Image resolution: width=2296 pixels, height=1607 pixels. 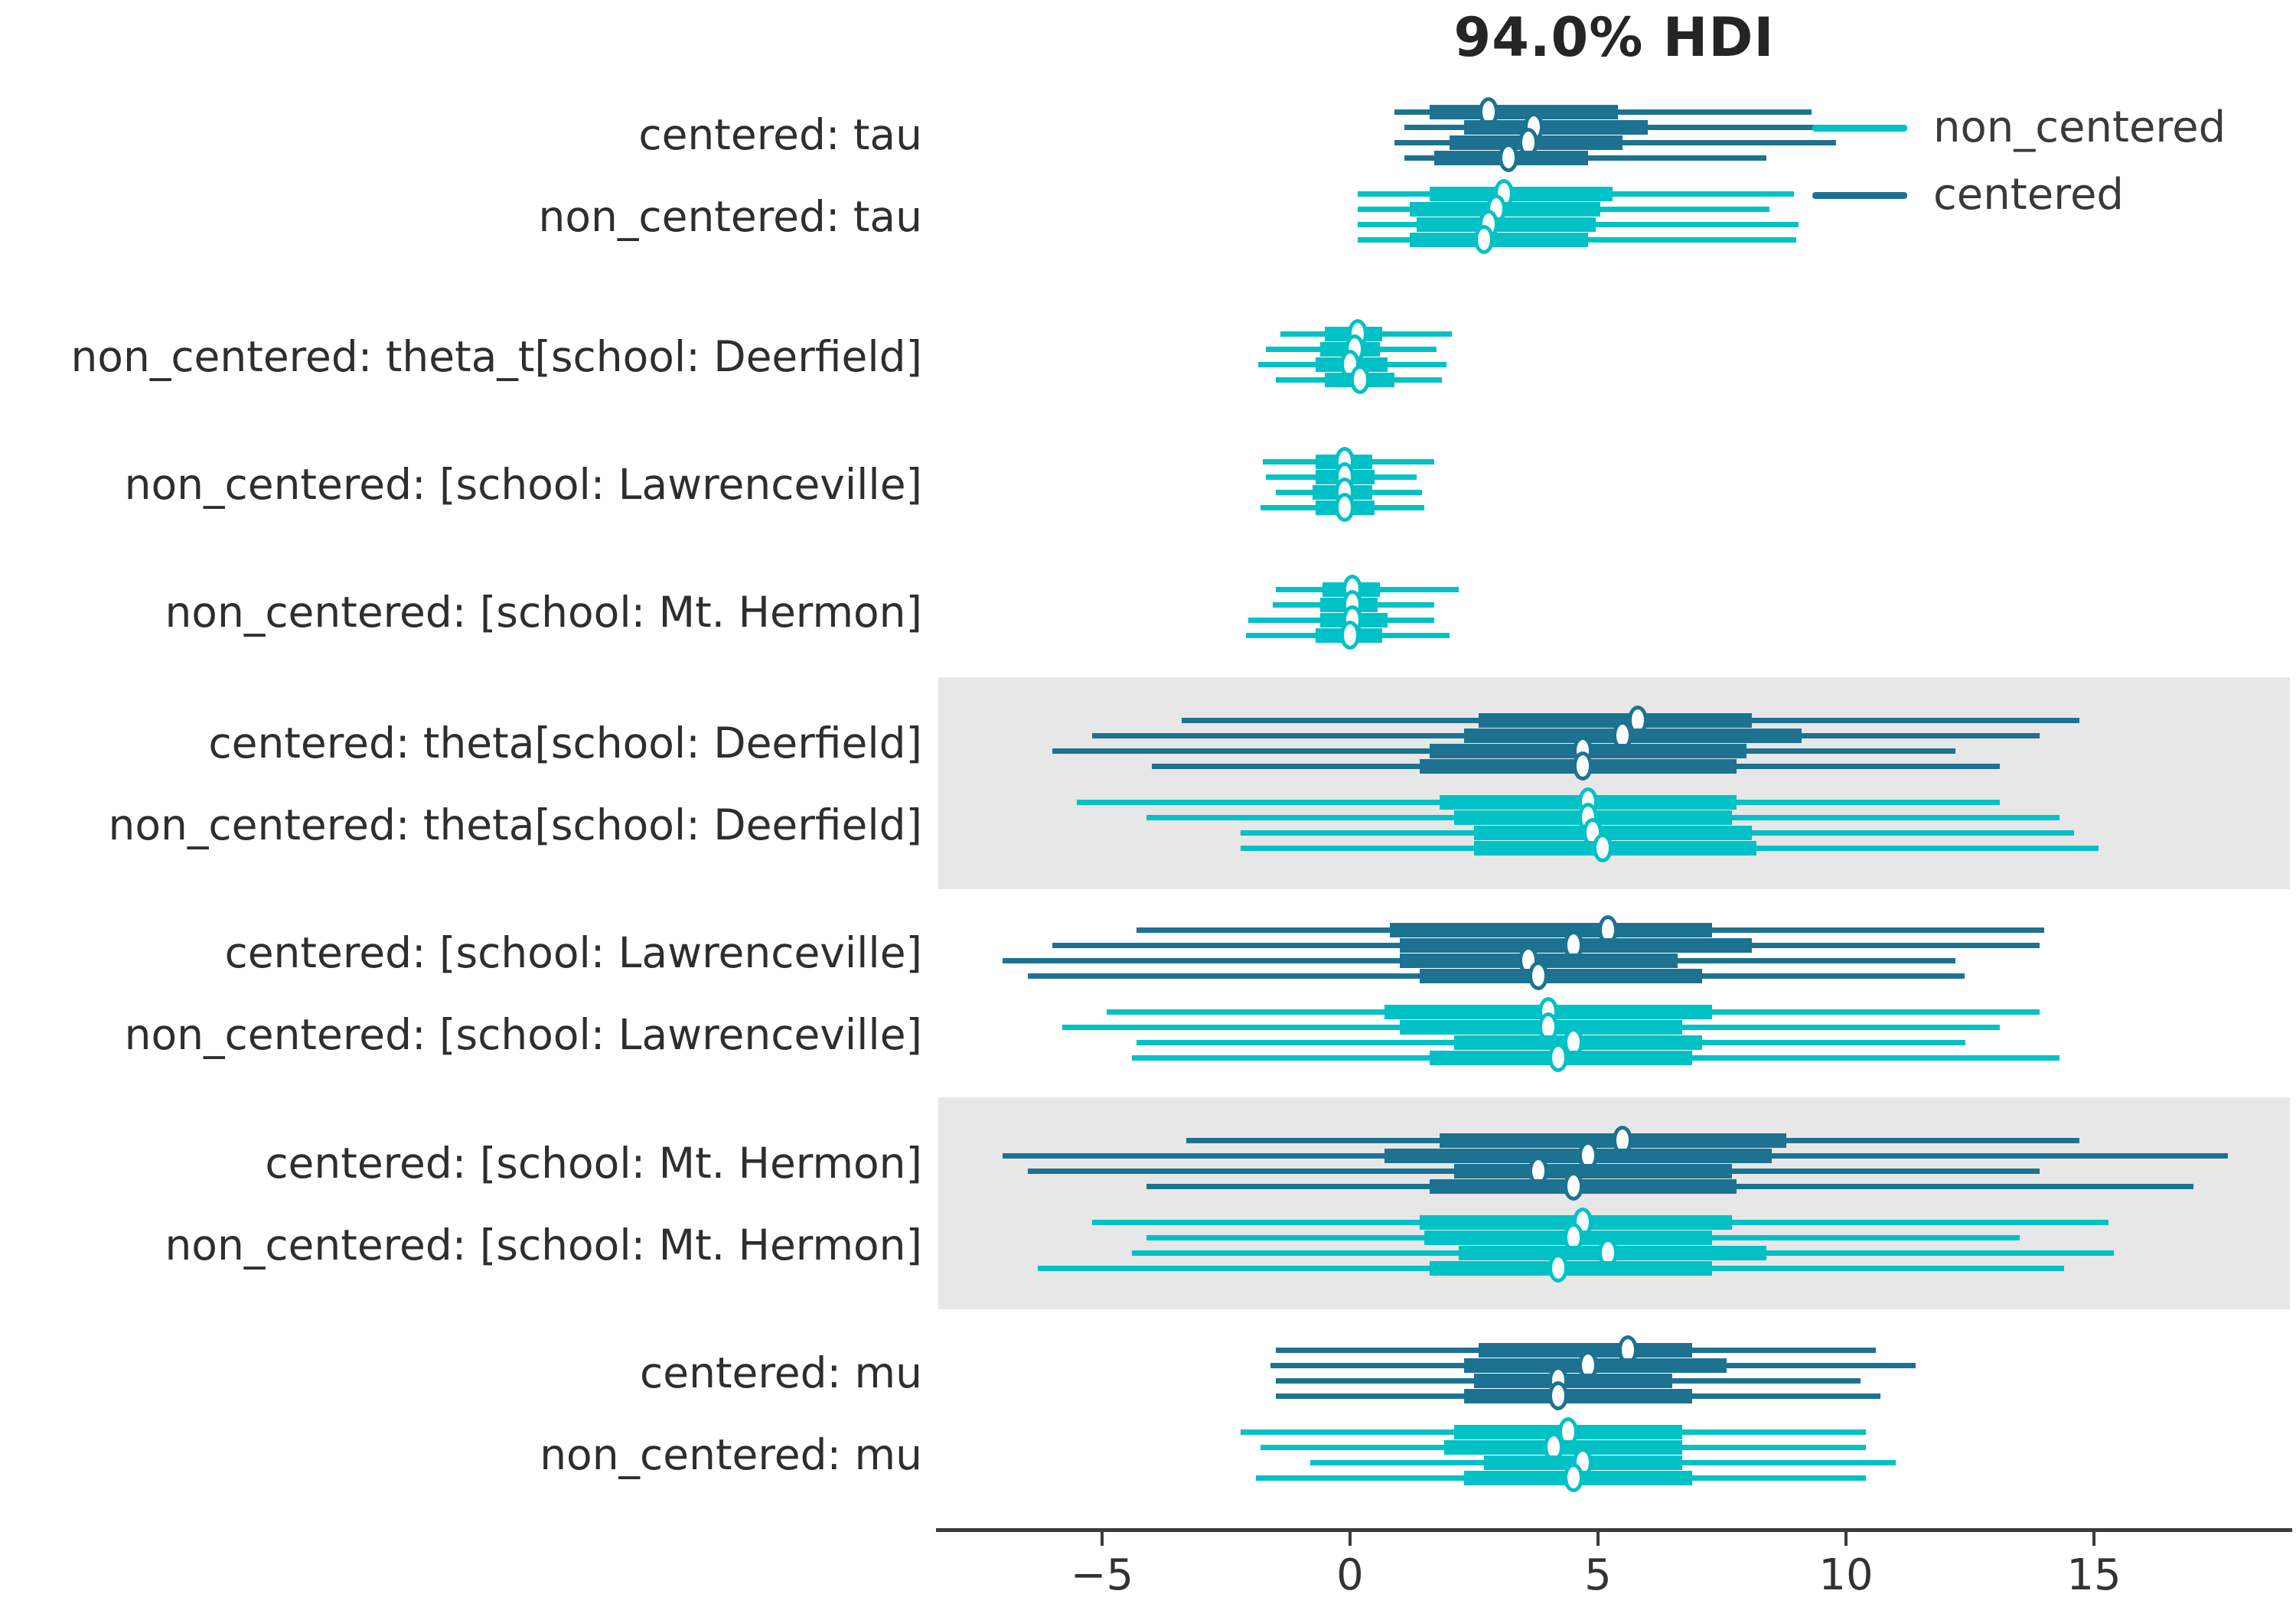 I want to click on x-tick-label: 5, so click(x=1598, y=1575).